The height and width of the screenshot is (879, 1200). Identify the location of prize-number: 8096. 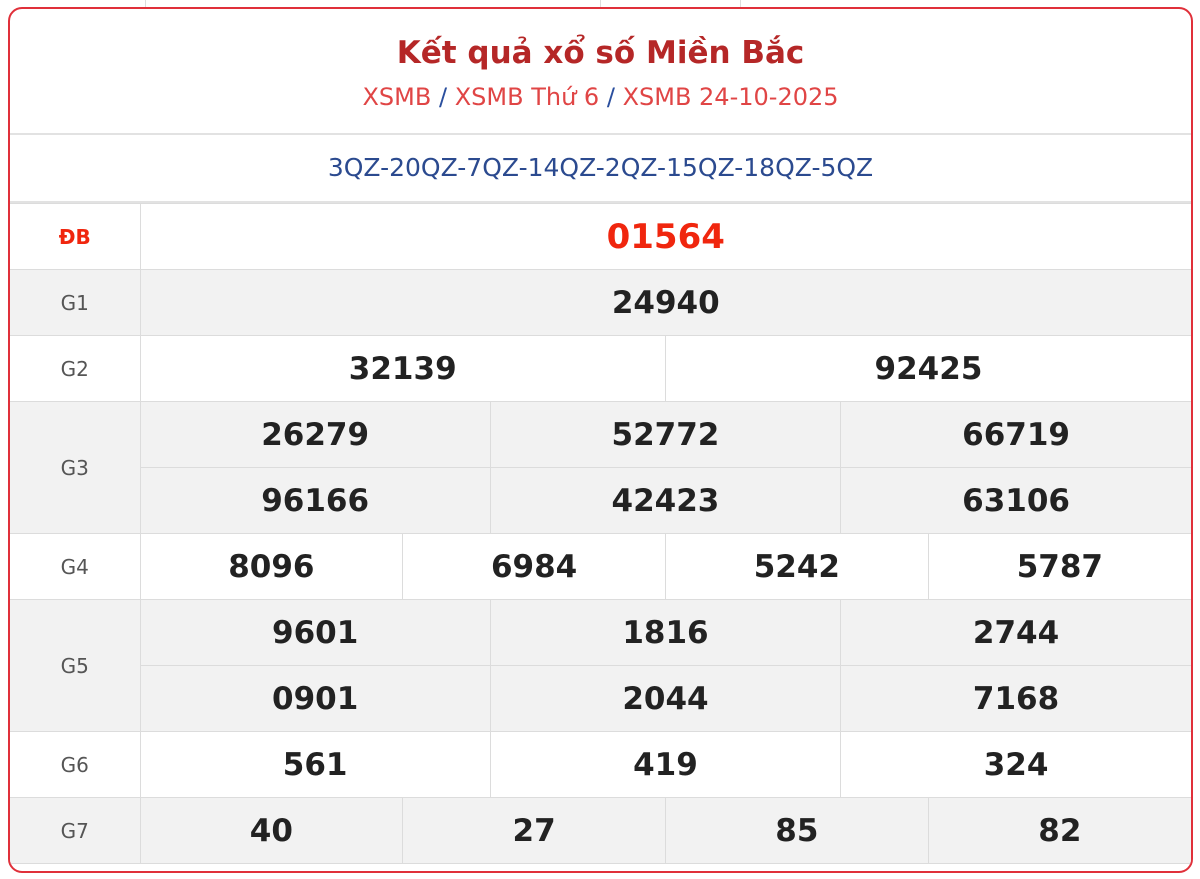
(271, 566).